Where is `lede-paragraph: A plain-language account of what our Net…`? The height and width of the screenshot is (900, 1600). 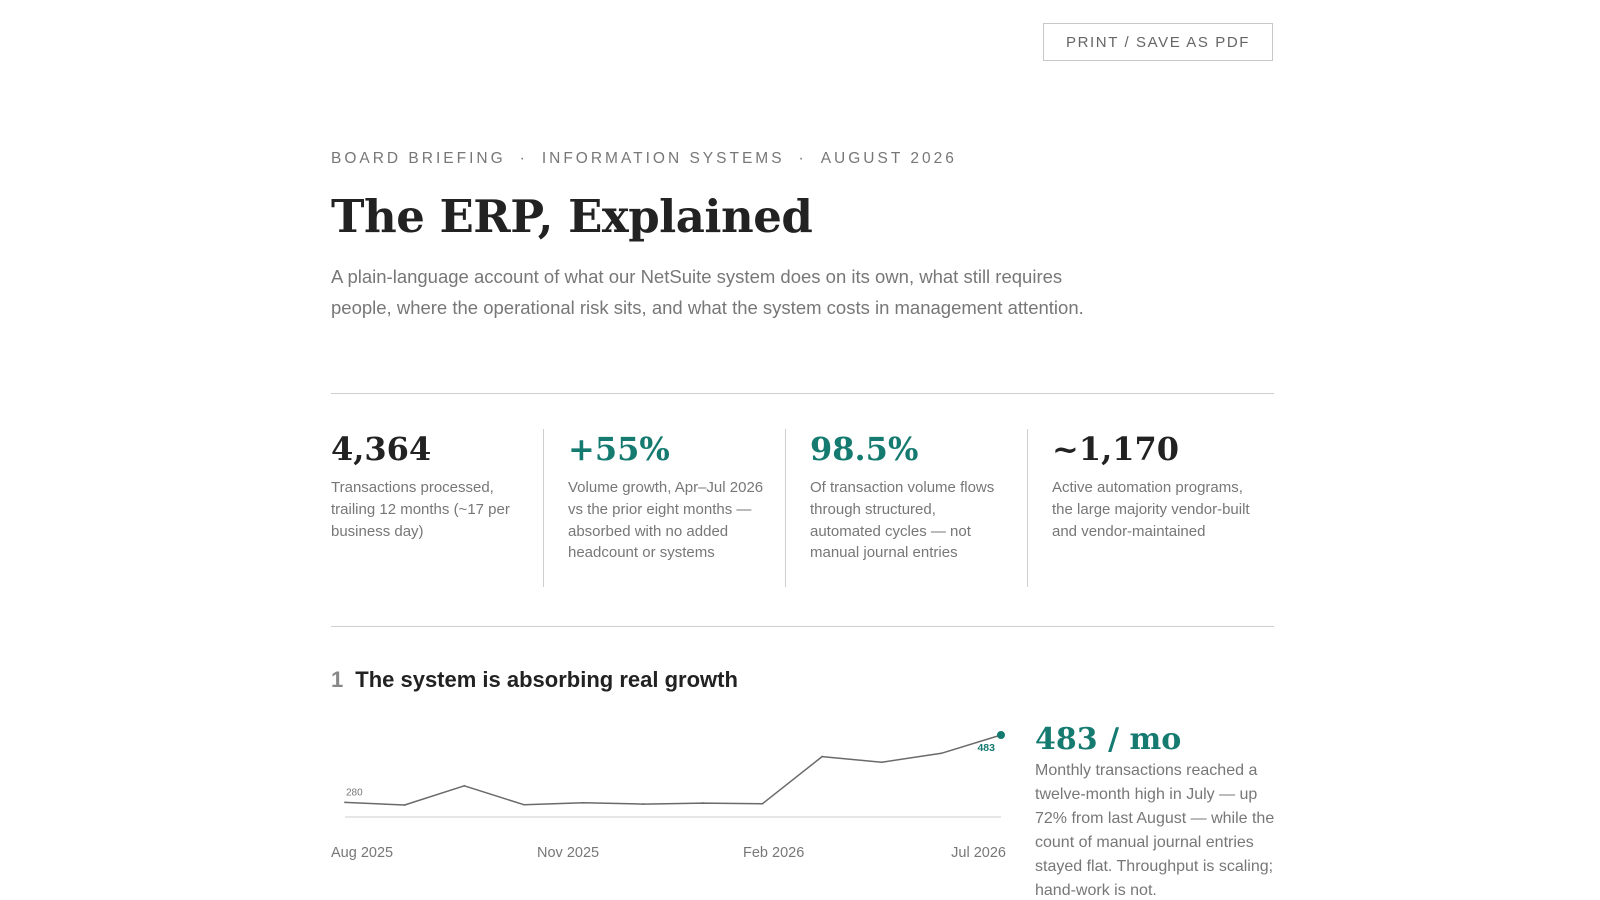
lede-paragraph: A plain-language account of what our Net… is located at coordinates (707, 292).